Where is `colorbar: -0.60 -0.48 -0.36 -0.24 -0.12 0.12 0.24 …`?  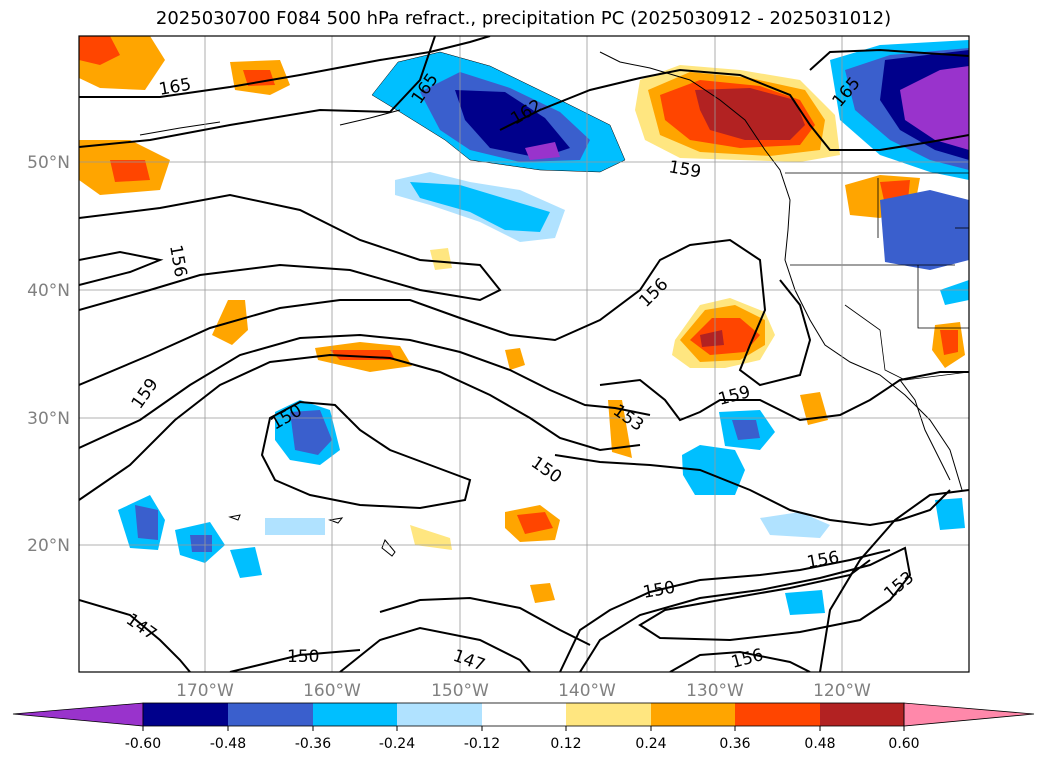
colorbar: -0.60 -0.48 -0.36 -0.24 -0.12 0.12 0.24 … is located at coordinates (523, 727).